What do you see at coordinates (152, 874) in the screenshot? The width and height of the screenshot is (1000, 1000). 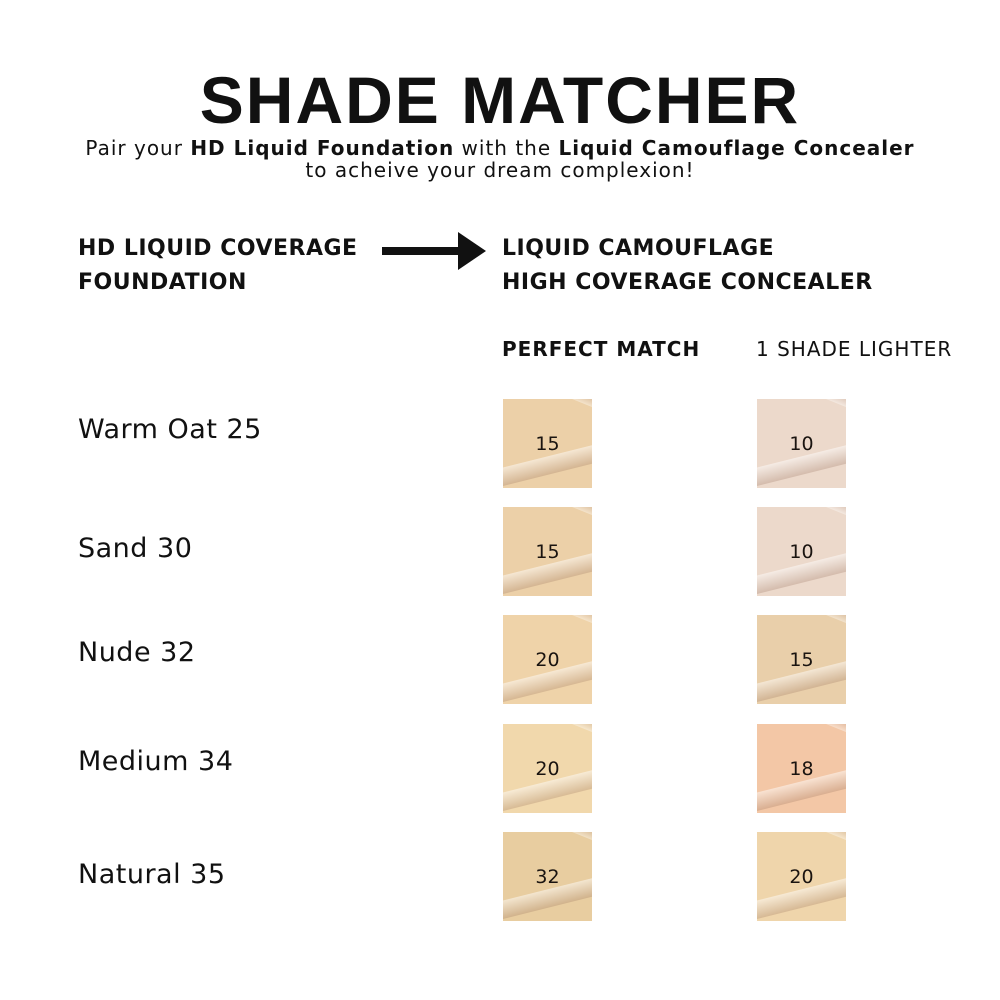 I see `foundation-shade-label: Natural 35` at bounding box center [152, 874].